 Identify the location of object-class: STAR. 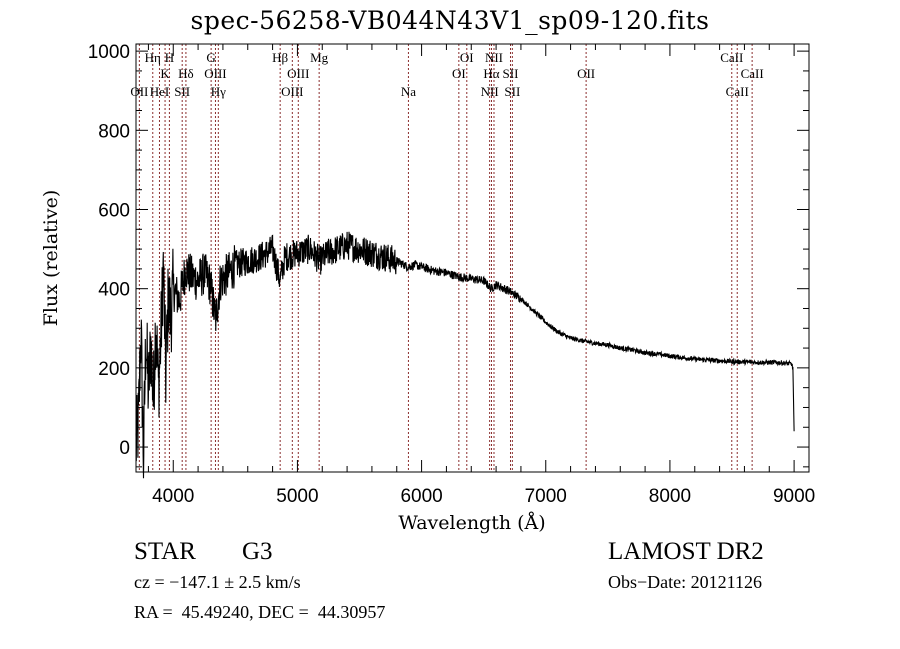
(165, 551).